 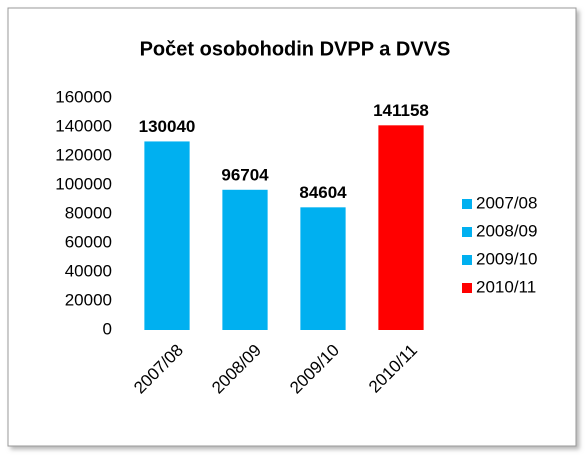 What do you see at coordinates (245, 174) in the screenshot?
I see `data-label: 96704` at bounding box center [245, 174].